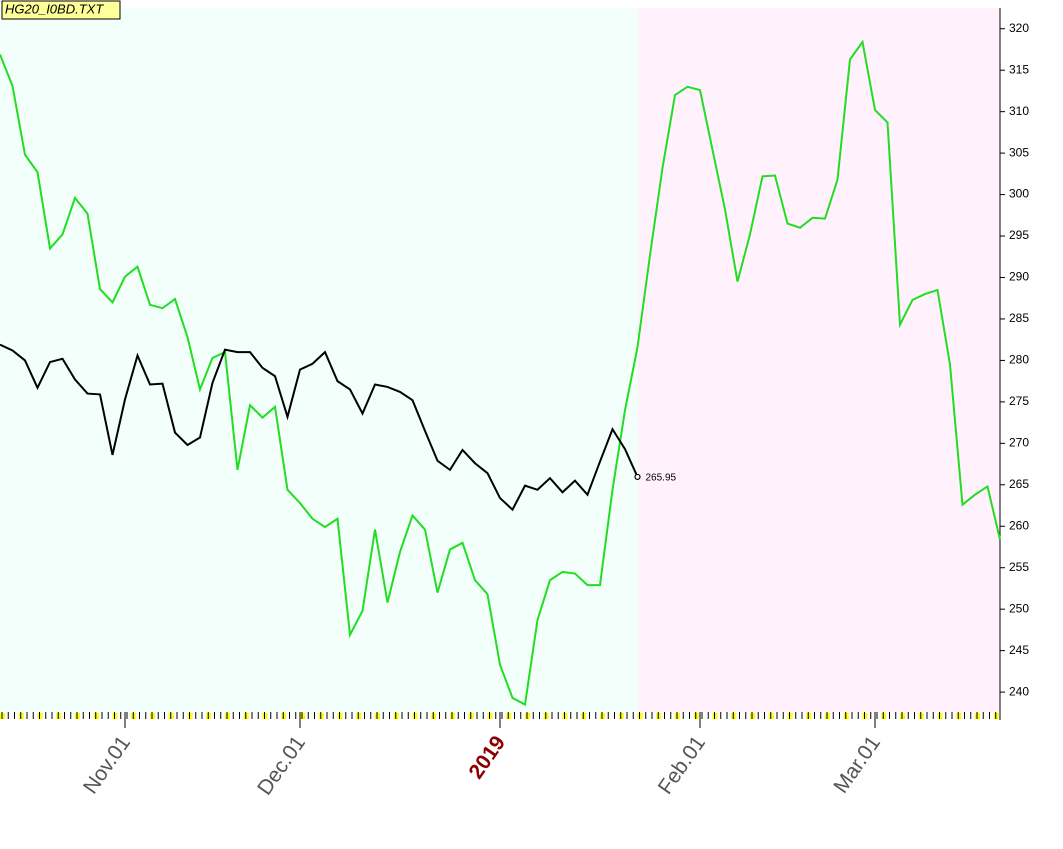  Describe the element at coordinates (1019, 650) in the screenshot. I see `y-tick-label: 245` at that location.